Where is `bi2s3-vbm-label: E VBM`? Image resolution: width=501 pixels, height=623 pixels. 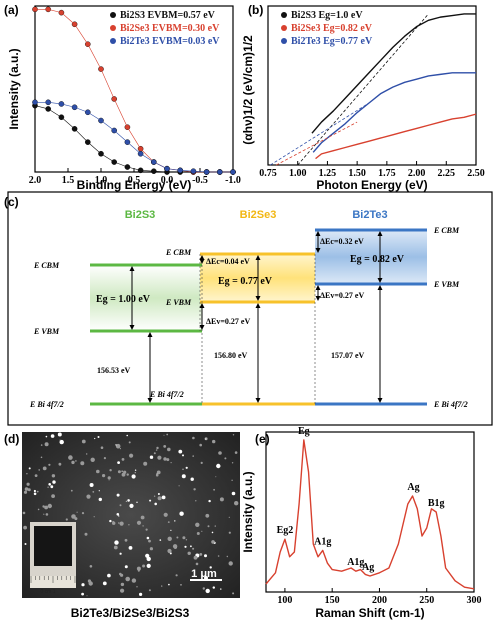
bi2s3-vbm-label: E VBM is located at coordinates (46, 331).